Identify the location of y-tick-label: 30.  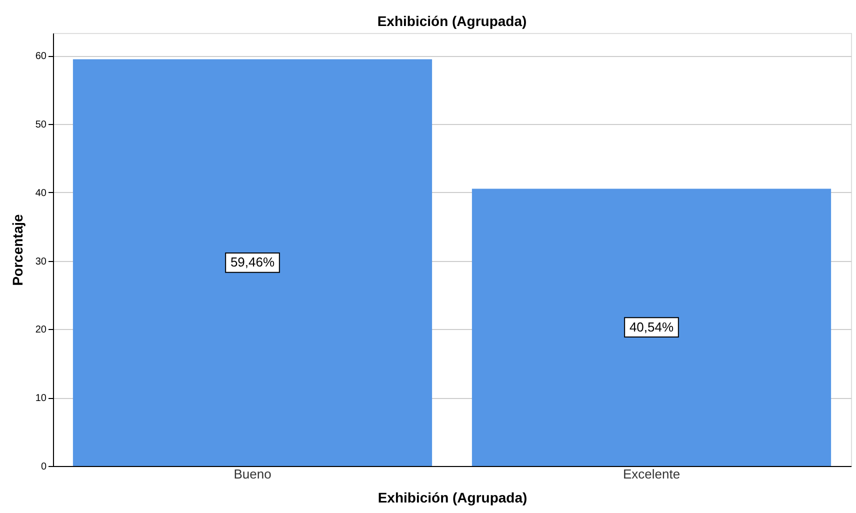
(41, 262).